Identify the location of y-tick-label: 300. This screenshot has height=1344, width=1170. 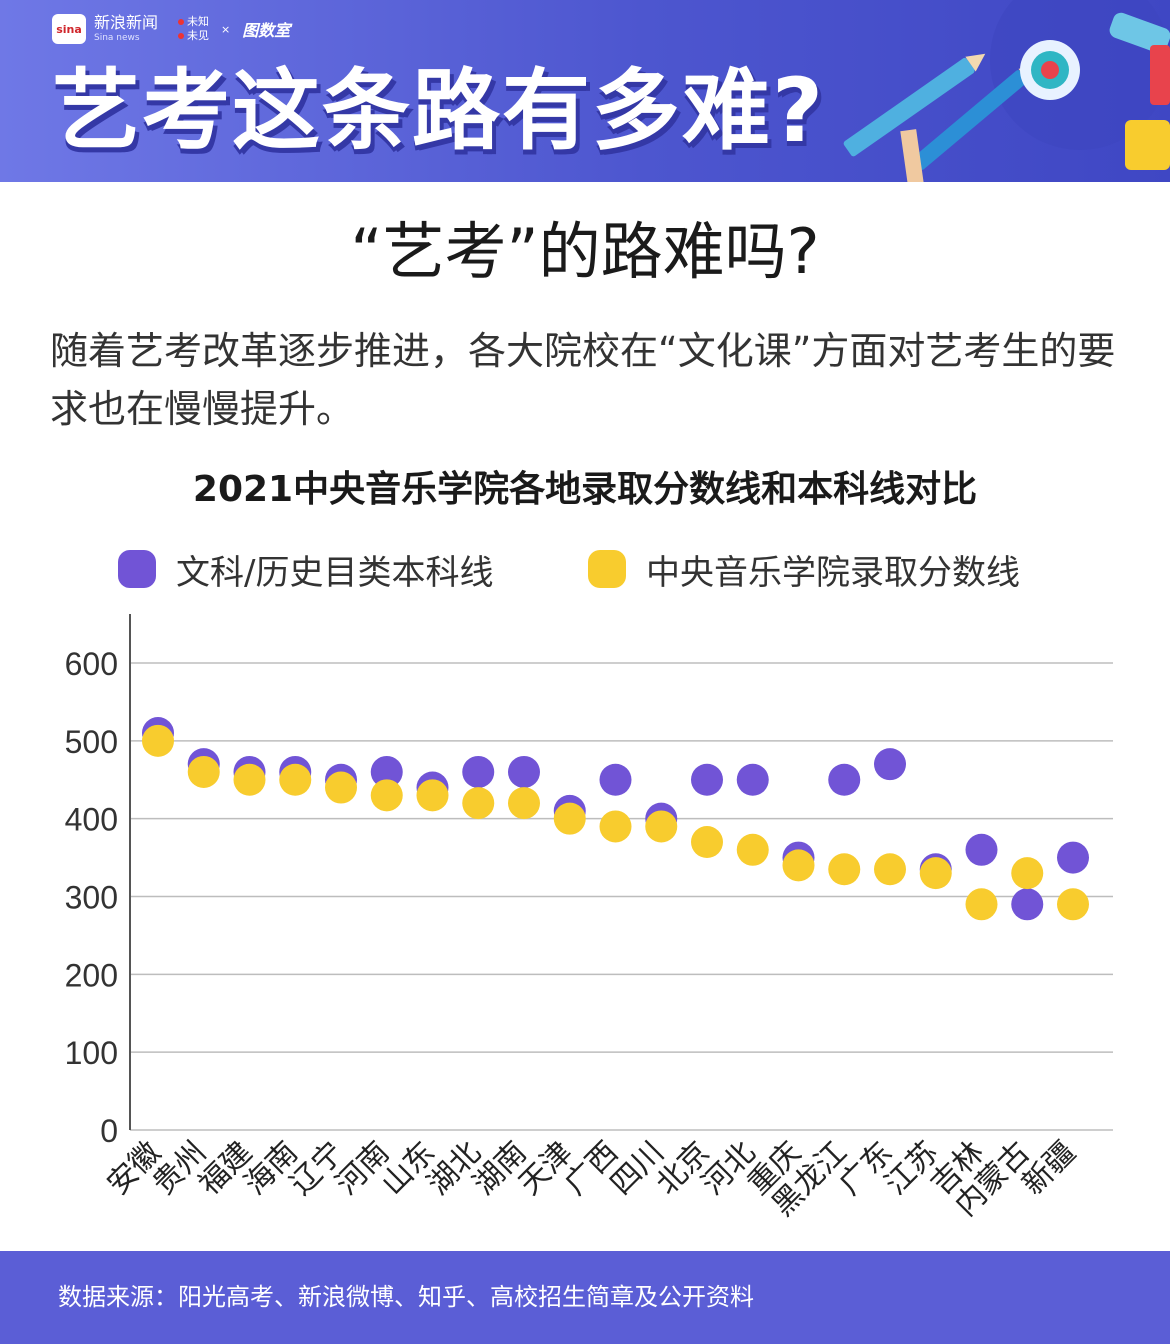
(91, 898).